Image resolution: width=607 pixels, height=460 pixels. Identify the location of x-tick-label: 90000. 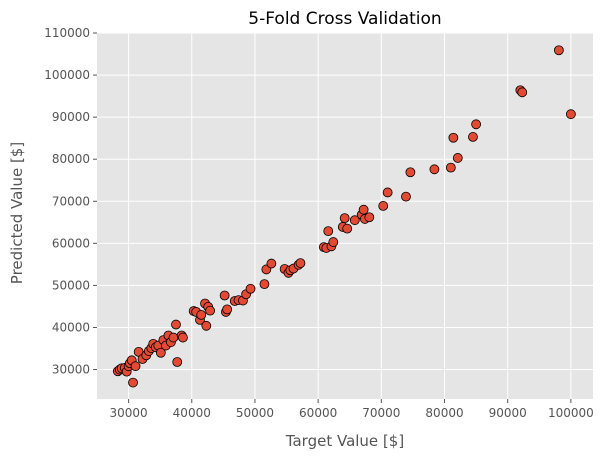
(508, 413).